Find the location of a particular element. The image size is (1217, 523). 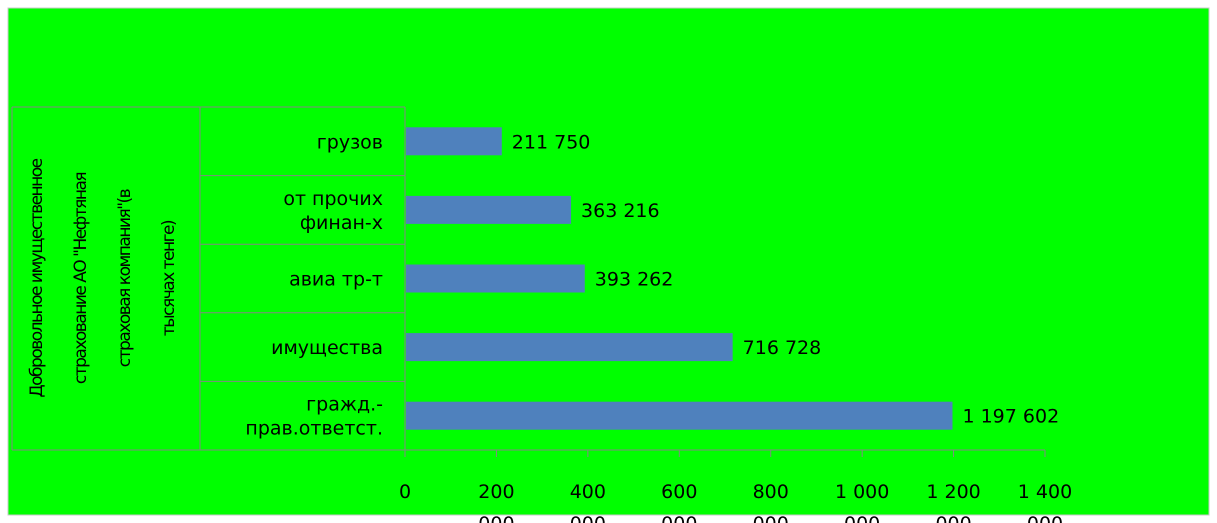

group-label-line: Добровольное имущественное is located at coordinates (37, 277).